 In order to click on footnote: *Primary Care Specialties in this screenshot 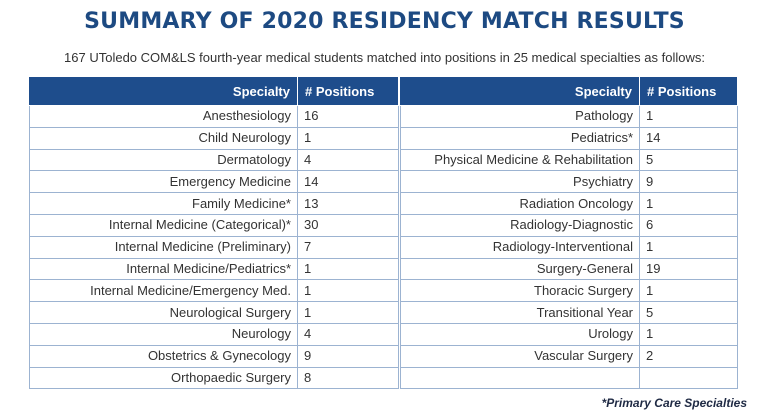, I will do `click(674, 403)`.